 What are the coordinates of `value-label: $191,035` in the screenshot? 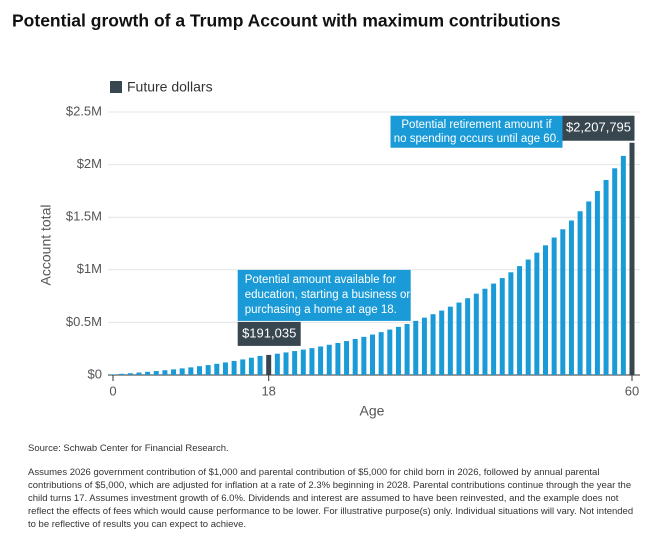 It's located at (269, 332).